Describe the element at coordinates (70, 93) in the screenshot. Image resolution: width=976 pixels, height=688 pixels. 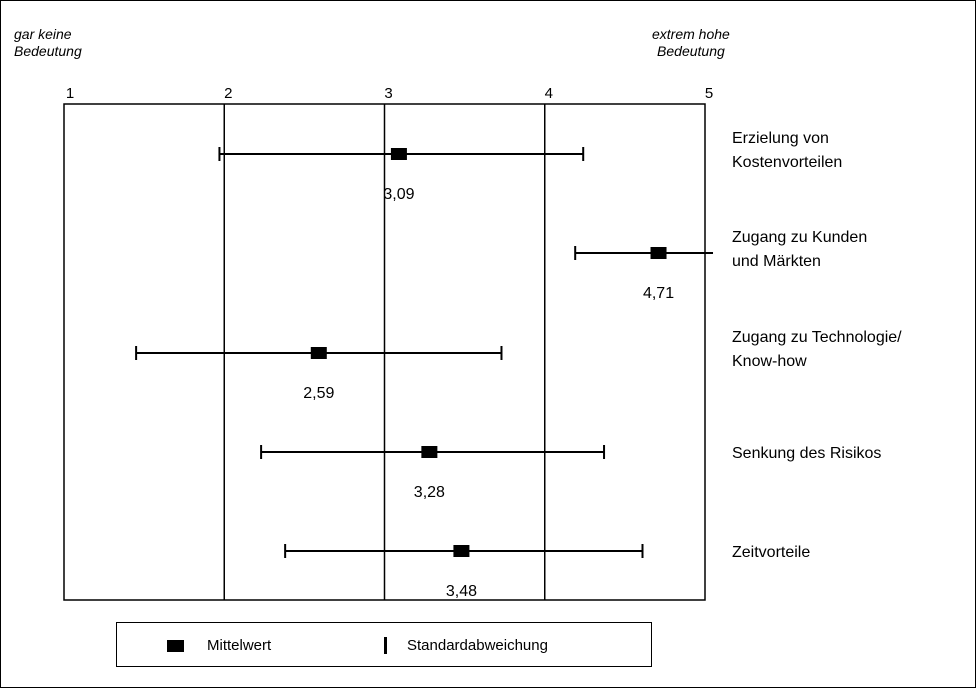
I see `x-tick-label-1: 1` at that location.